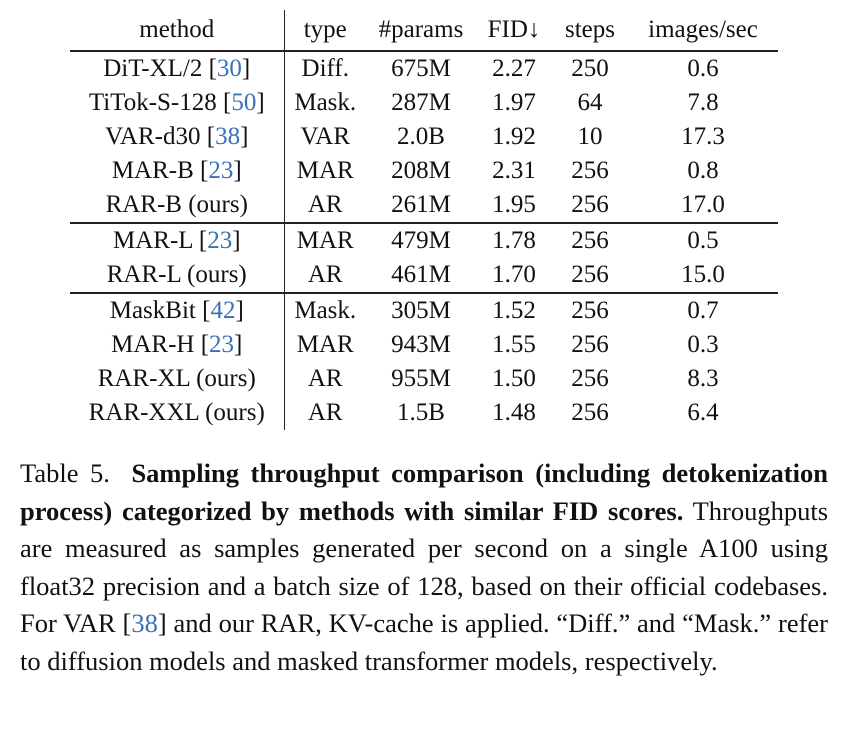 This screenshot has height=742, width=842. I want to click on cell-method: RAR-L (ours), so click(177, 275).